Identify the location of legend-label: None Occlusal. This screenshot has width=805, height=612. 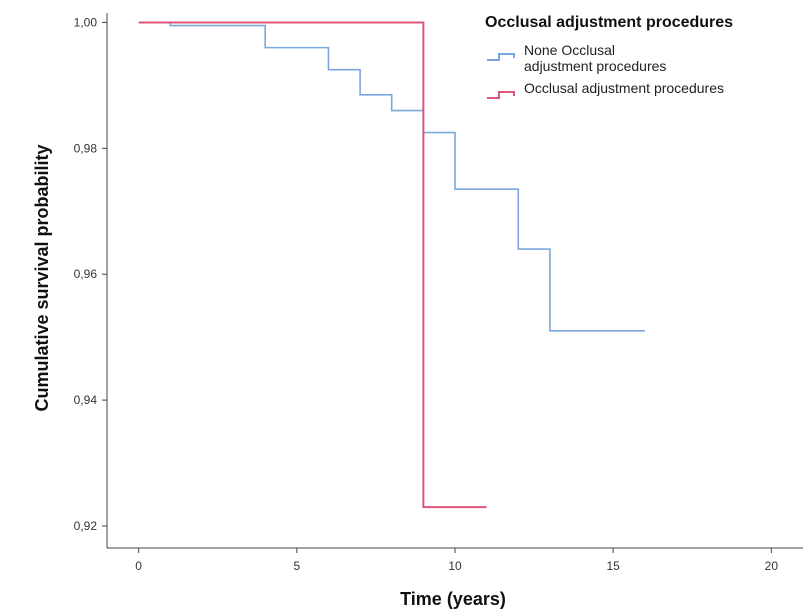
(569, 50).